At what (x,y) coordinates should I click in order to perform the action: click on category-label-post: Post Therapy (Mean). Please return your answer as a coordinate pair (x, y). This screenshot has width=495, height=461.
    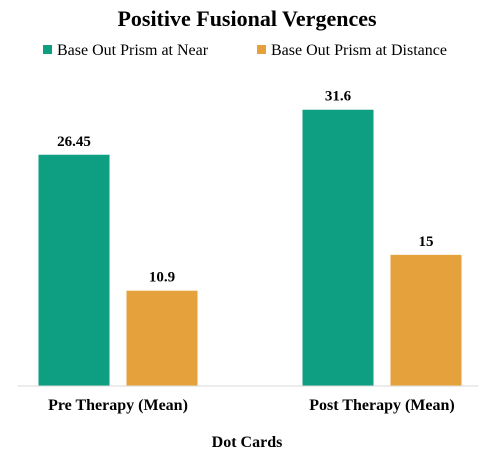
    Looking at the image, I should click on (381, 405).